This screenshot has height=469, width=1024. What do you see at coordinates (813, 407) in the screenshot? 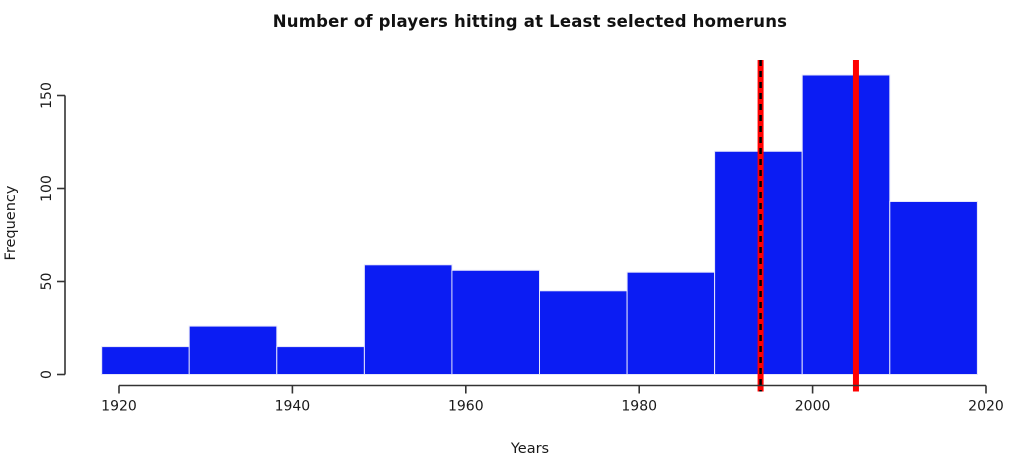
I see `x-tick-label: 2000` at bounding box center [813, 407].